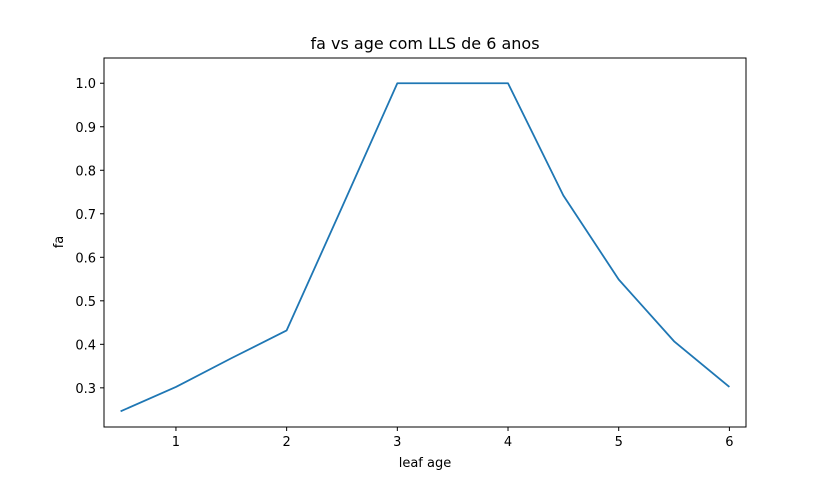 The height and width of the screenshot is (480, 828). I want to click on y-tick-label: 0.4, so click(85, 345).